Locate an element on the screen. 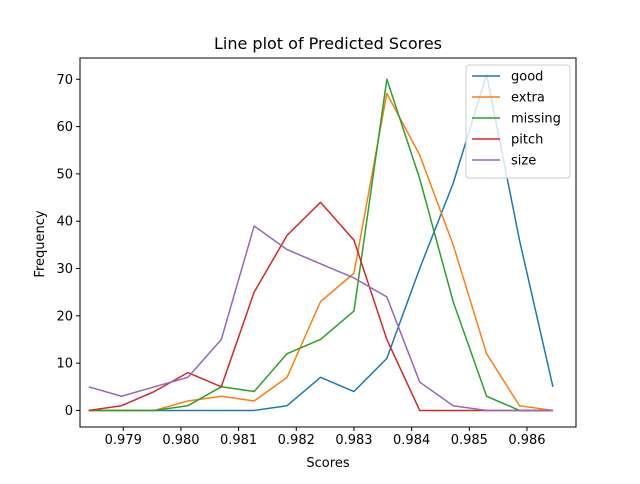 Image resolution: width=640 pixels, height=484 pixels. y-tick-label: 0 is located at coordinates (69, 411).